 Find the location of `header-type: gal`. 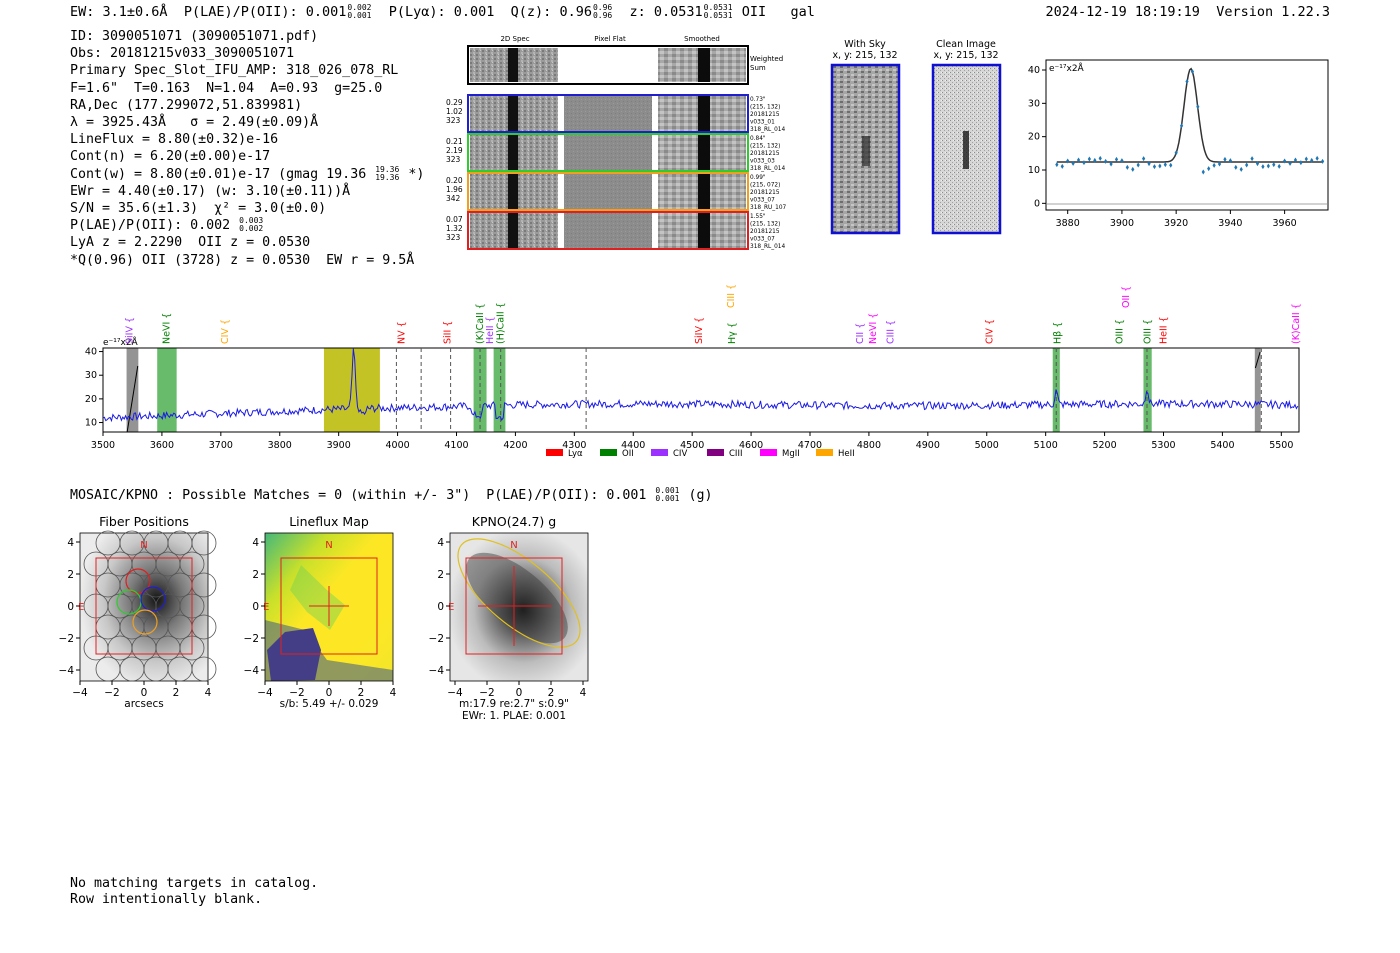

header-type: gal is located at coordinates (802, 12).